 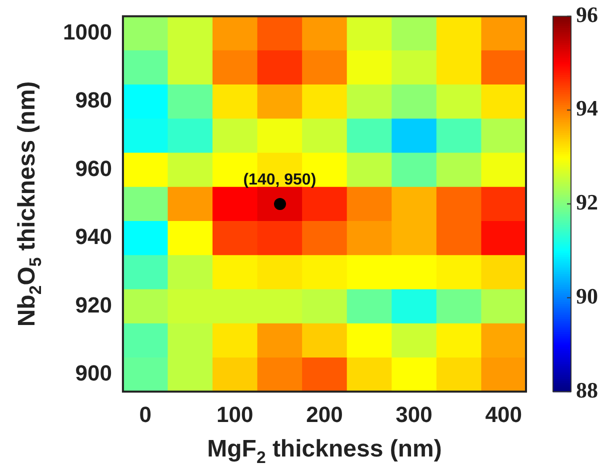 I want to click on y-axis-title: Nb2O5 thickness (nm), so click(x=30, y=204).